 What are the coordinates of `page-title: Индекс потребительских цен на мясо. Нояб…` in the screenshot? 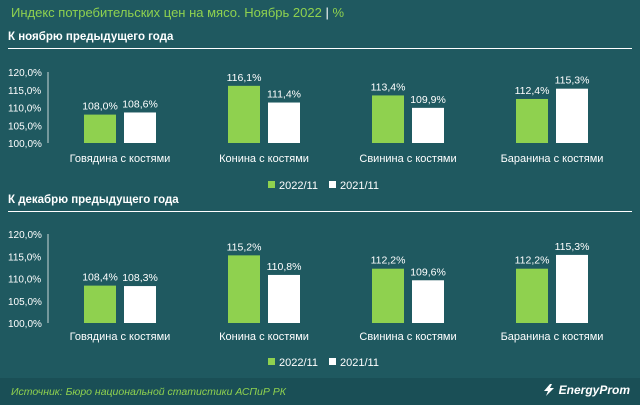 It's located at (177, 12).